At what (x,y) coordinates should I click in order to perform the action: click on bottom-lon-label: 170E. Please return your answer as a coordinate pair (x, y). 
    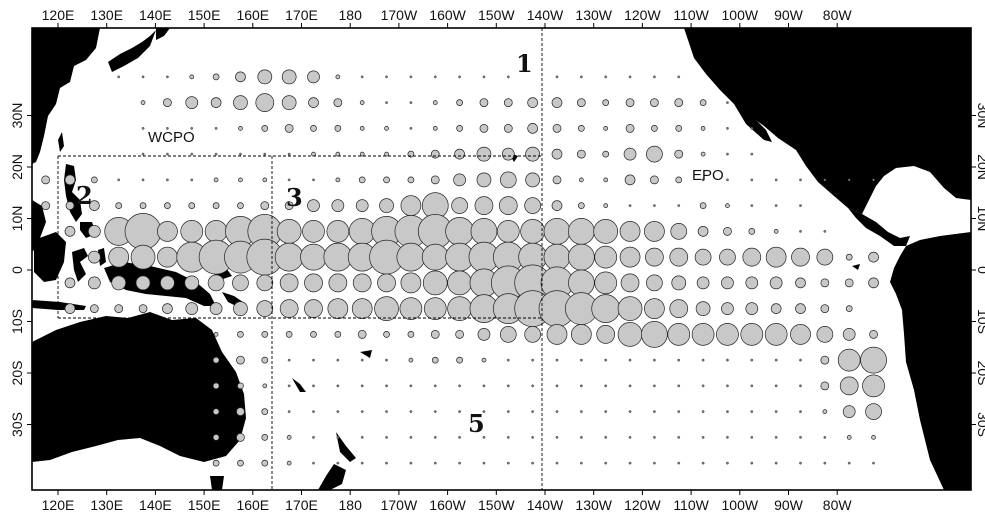
    Looking at the image, I should click on (301, 505).